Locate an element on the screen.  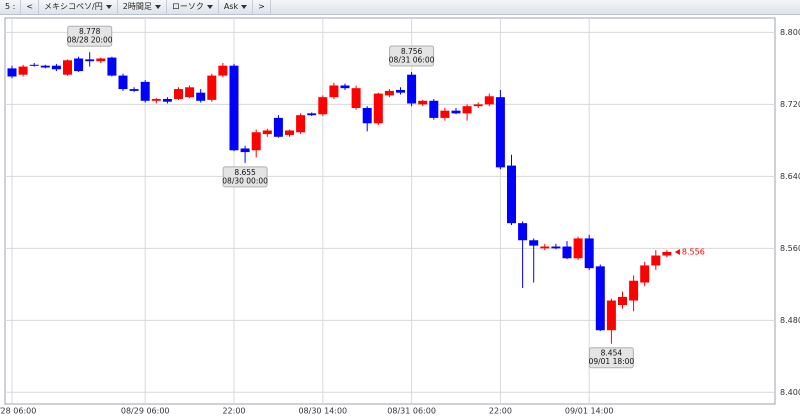
x-tick-label: 09/01 14:00 is located at coordinates (589, 411).